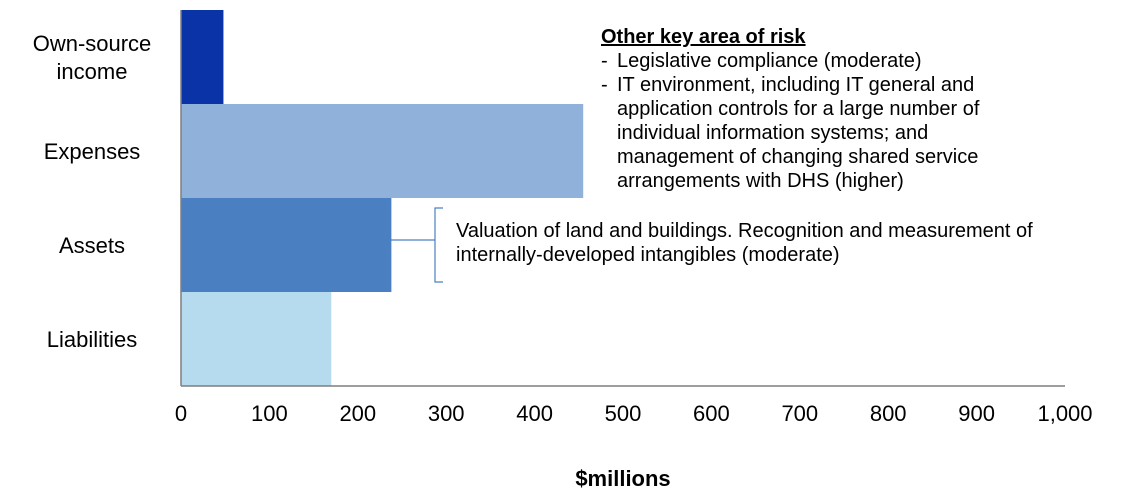  Describe the element at coordinates (799, 413) in the screenshot. I see `x-tick-label: 700` at that location.